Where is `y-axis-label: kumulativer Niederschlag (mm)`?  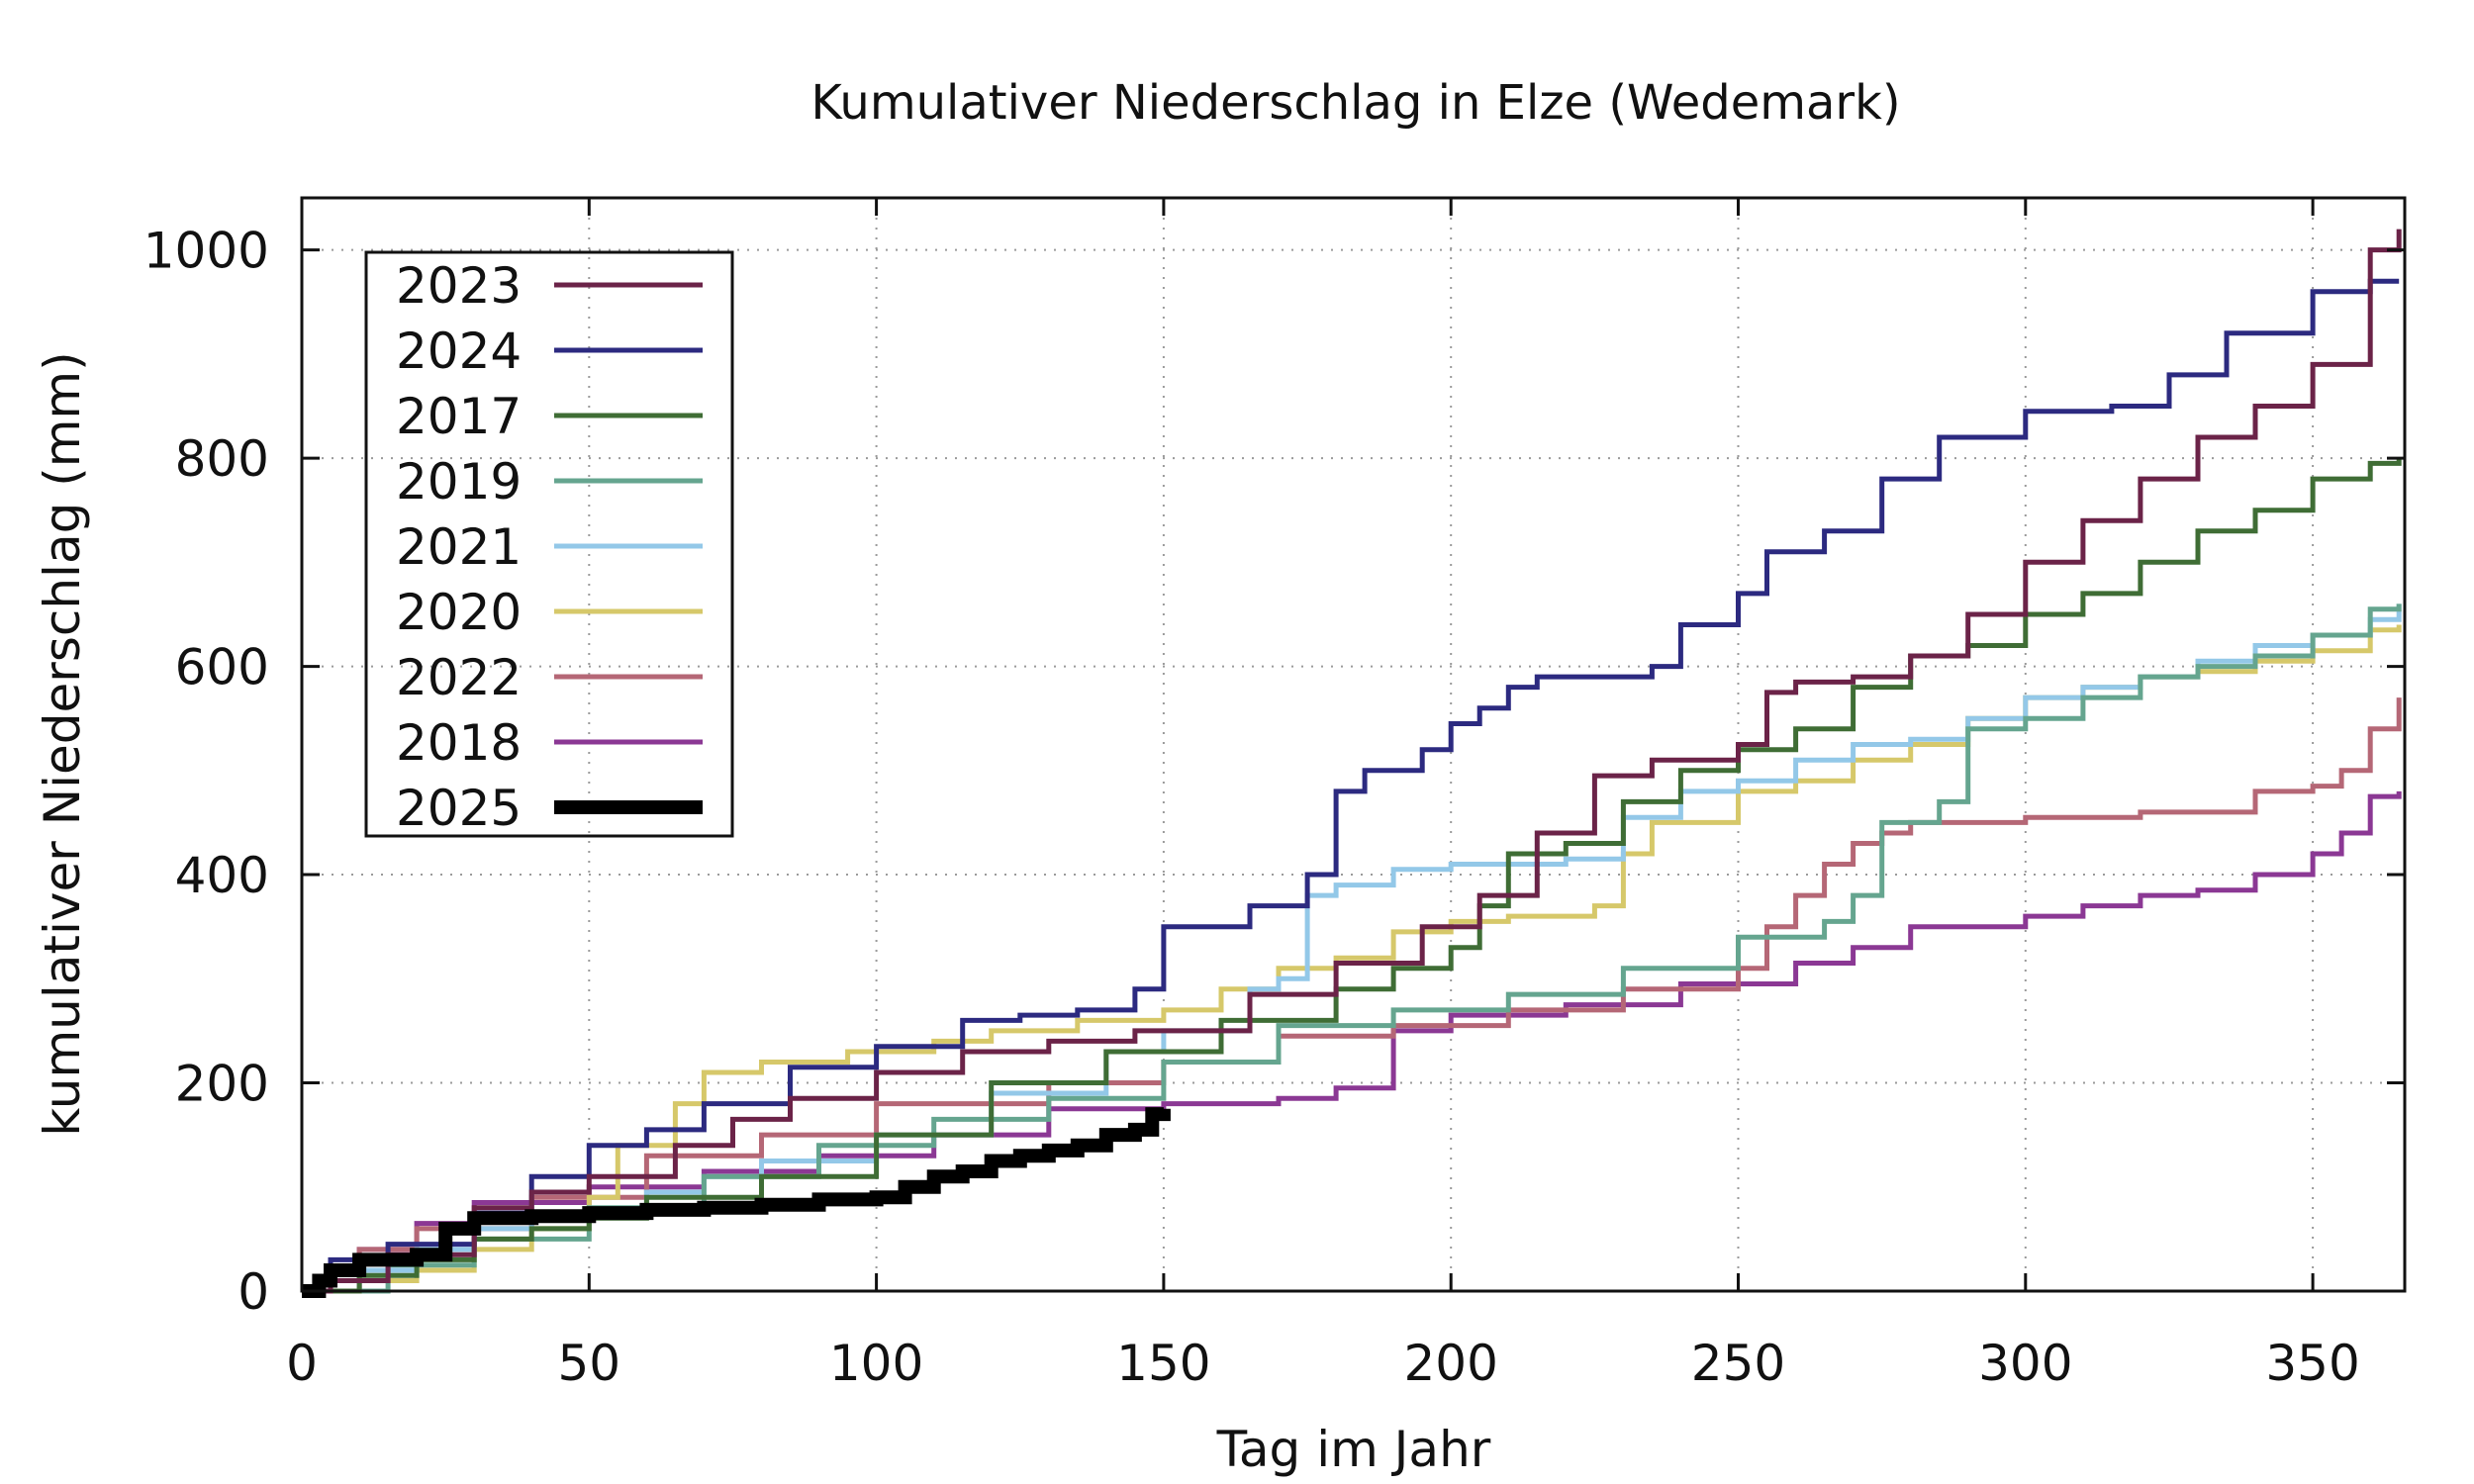
y-axis-label: kumulativer Niederschlag (mm) is located at coordinates (63, 743).